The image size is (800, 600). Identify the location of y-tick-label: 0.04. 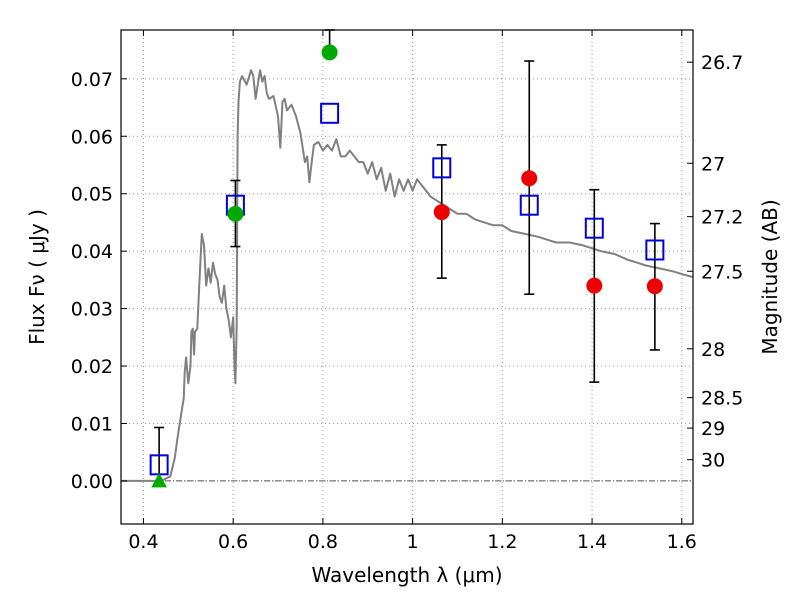
(92, 252).